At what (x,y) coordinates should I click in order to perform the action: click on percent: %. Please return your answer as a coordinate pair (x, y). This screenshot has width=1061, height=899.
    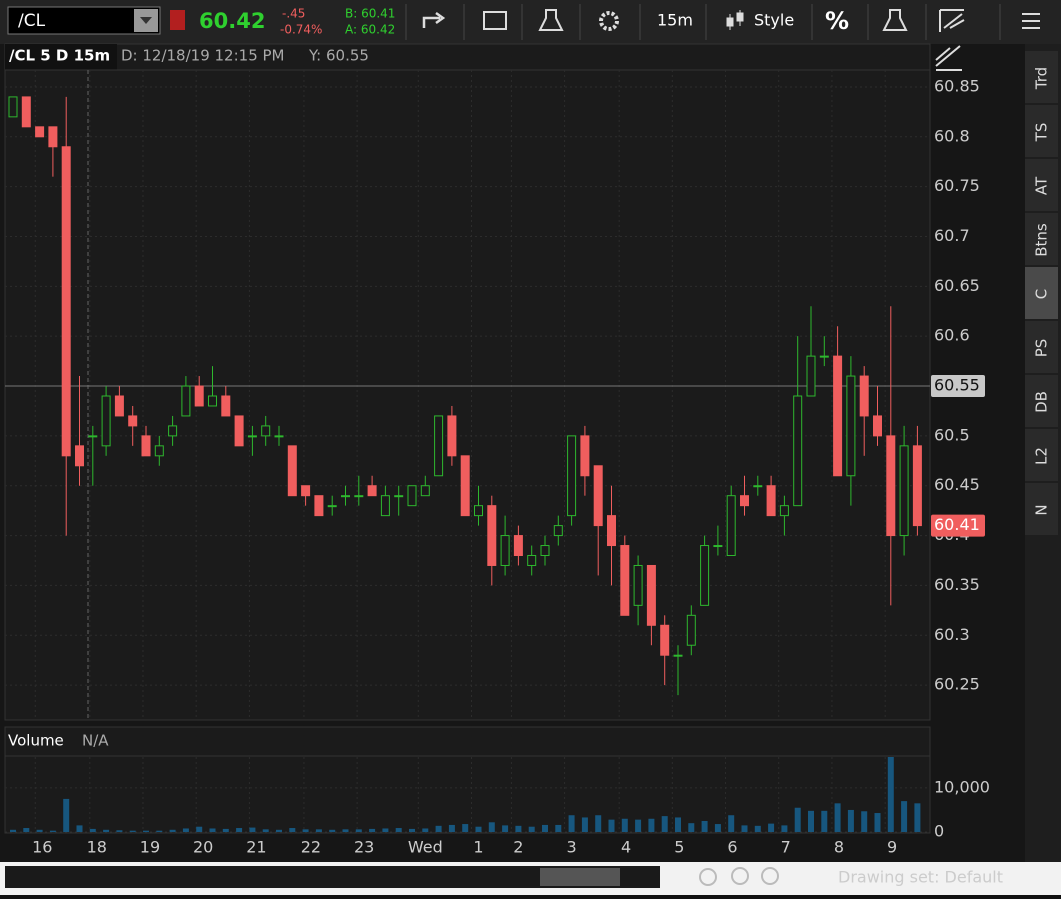
    Looking at the image, I should click on (837, 21).